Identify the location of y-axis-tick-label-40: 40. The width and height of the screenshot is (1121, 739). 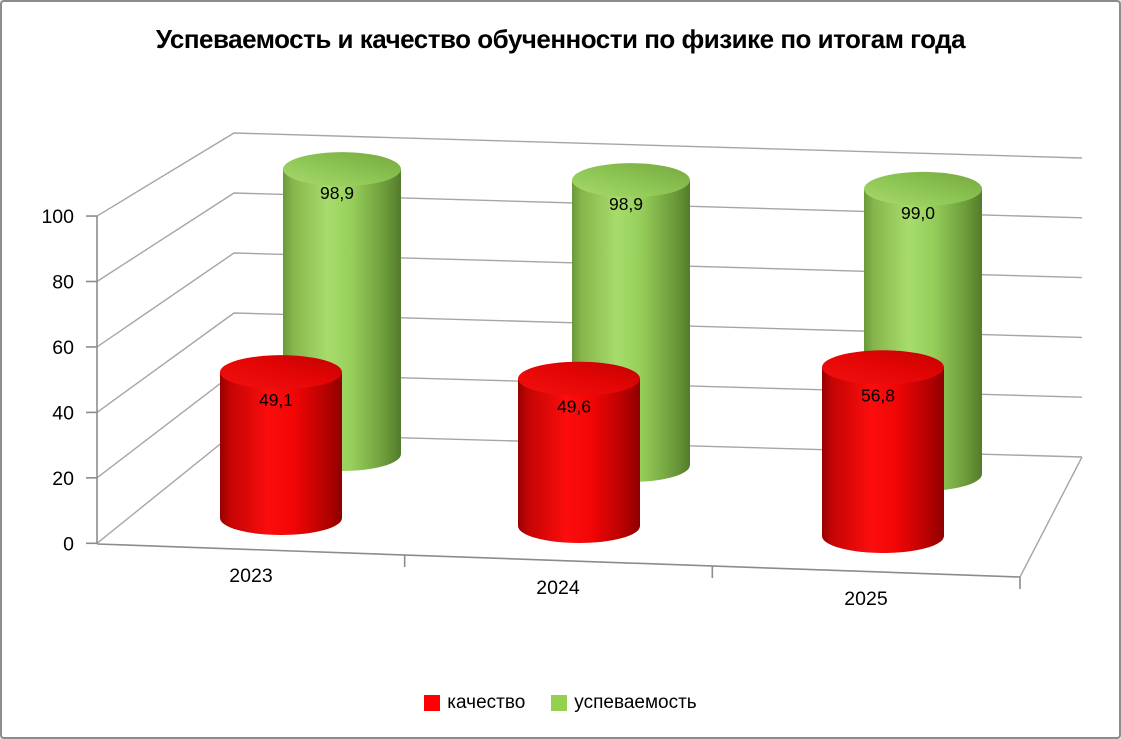
(63, 413).